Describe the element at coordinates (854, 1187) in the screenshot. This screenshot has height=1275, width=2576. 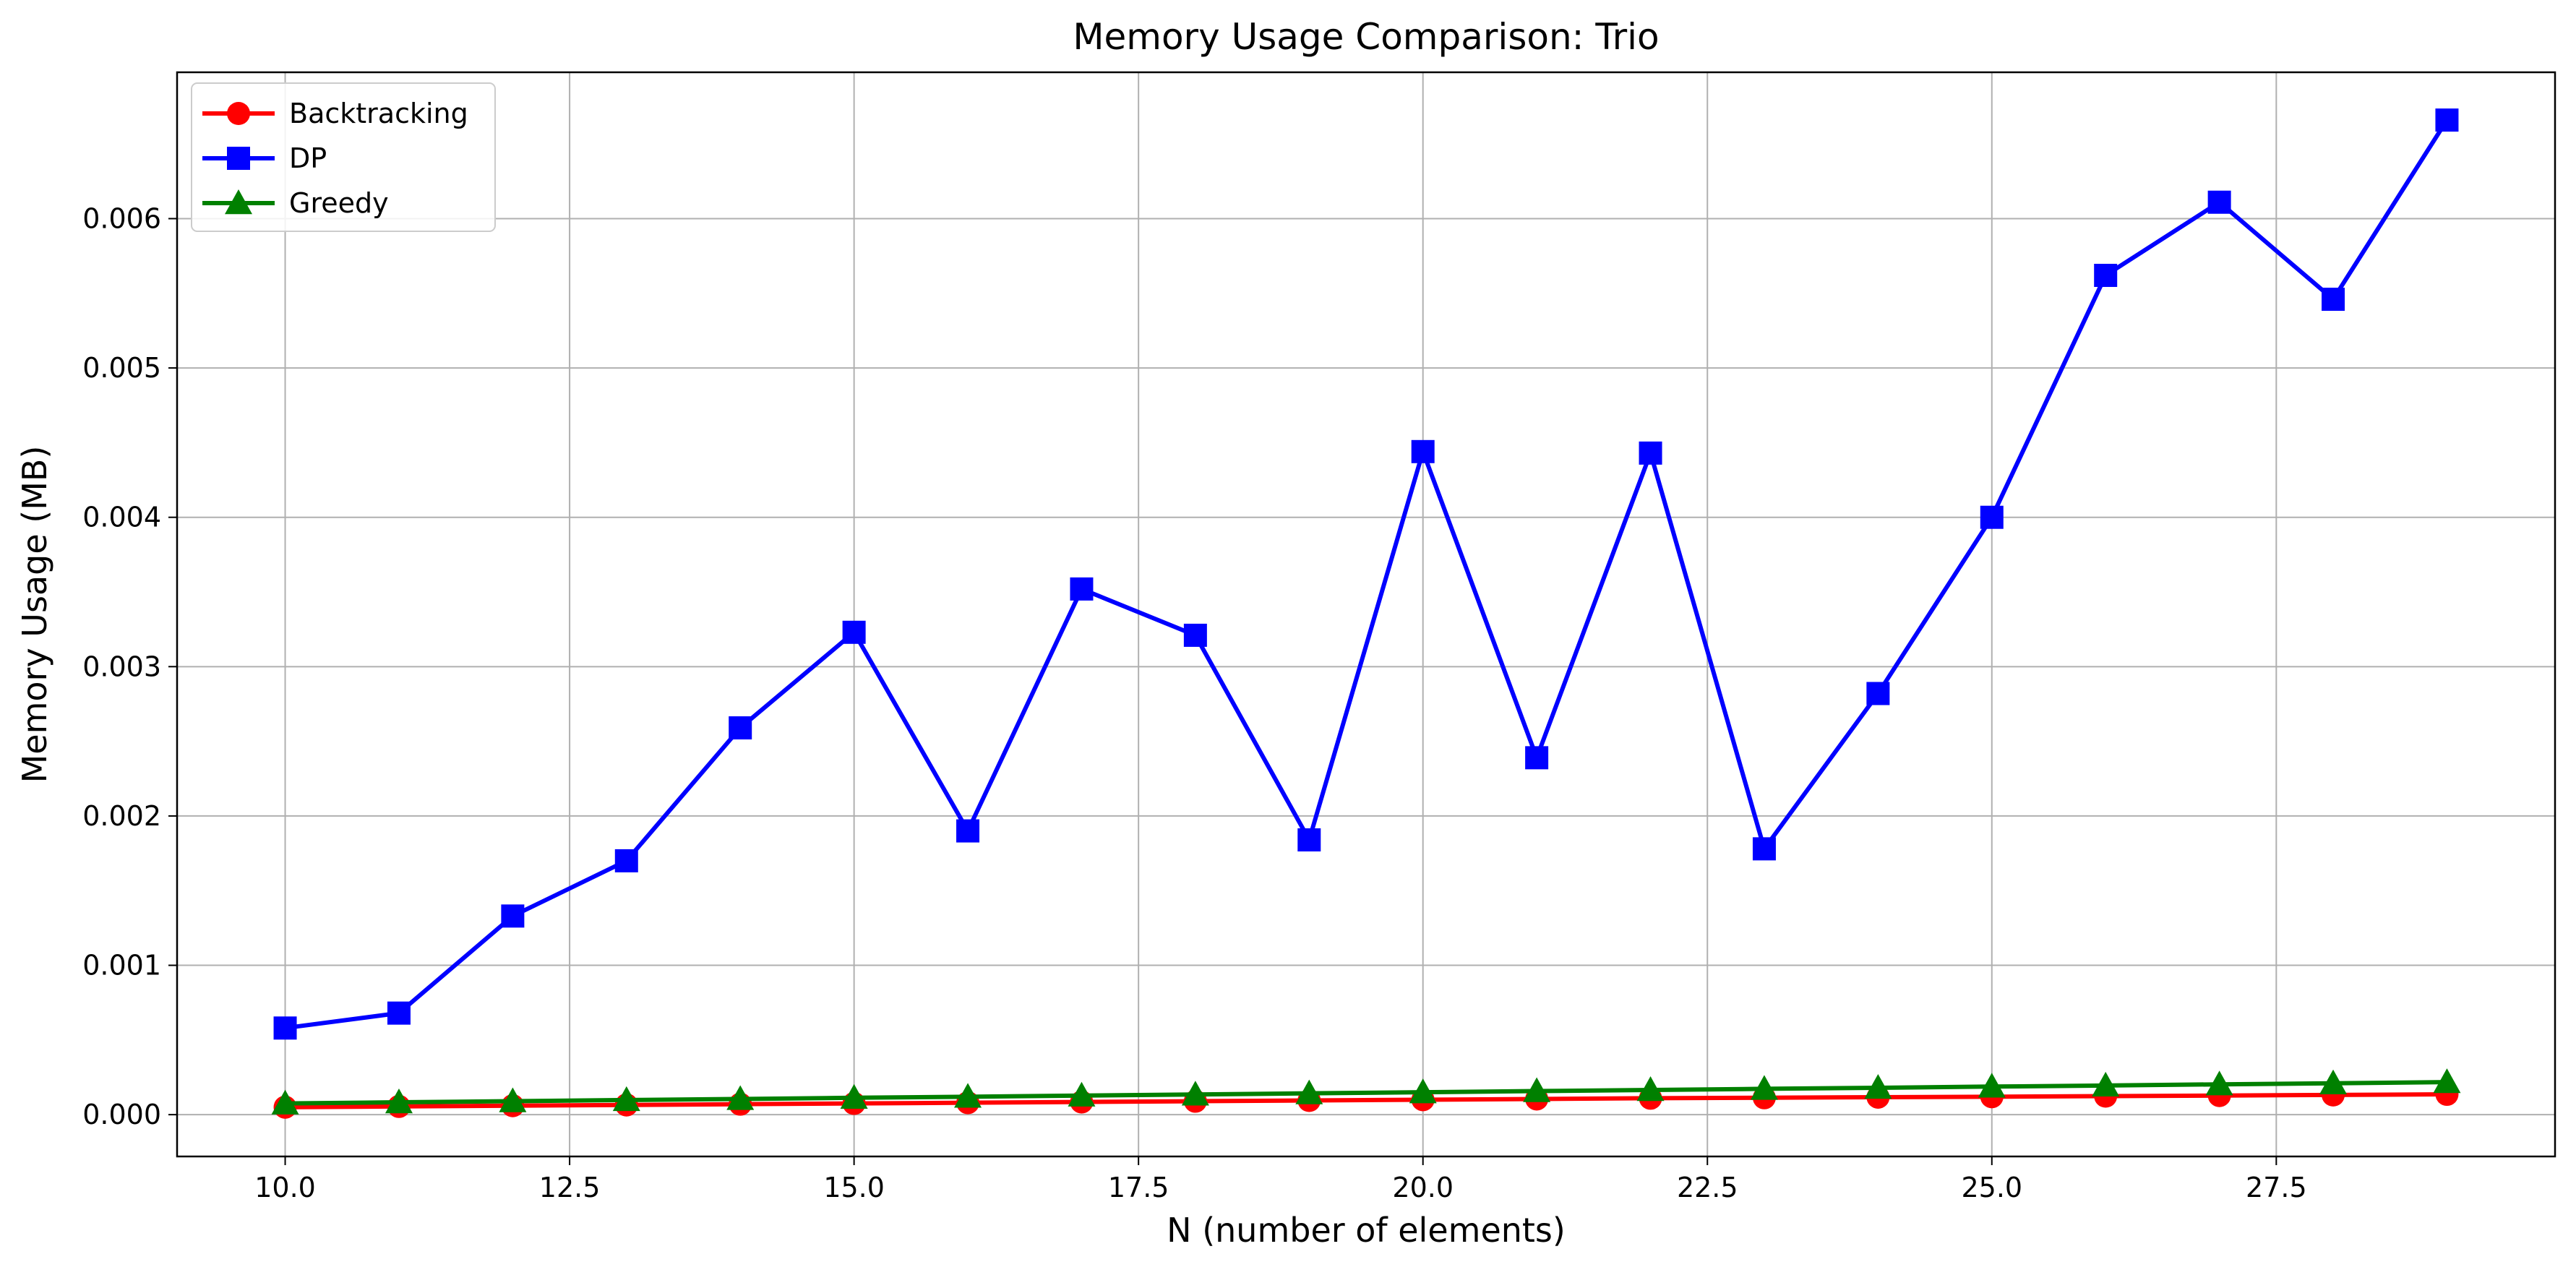
I see `x-tick-label: 15.0` at that location.